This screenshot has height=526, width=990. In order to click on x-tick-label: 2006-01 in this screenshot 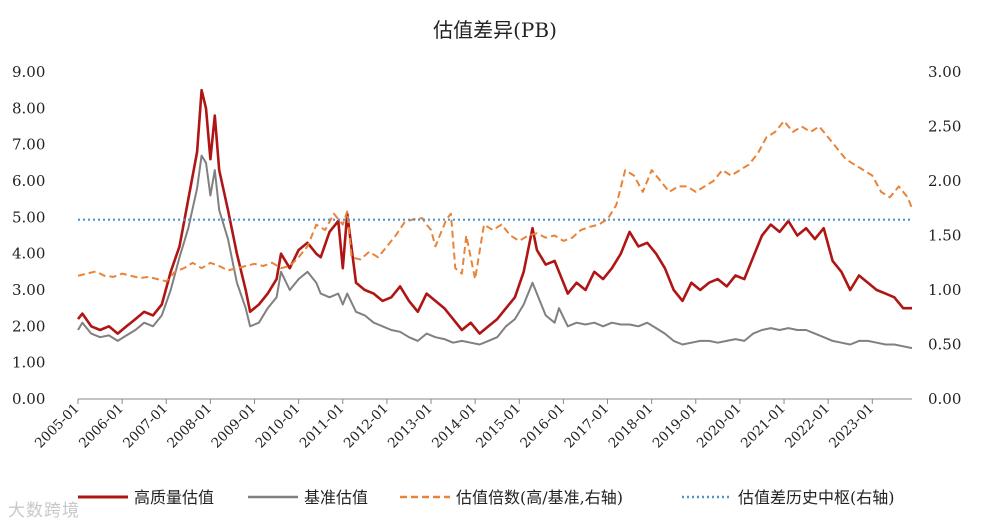, I will do `click(101, 426)`.